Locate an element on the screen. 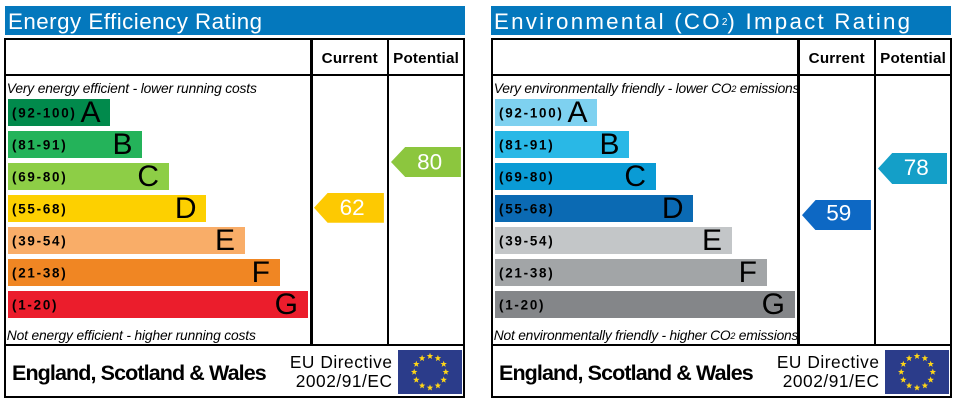 This screenshot has height=404, width=957. svg-text: 62 is located at coordinates (351, 207).